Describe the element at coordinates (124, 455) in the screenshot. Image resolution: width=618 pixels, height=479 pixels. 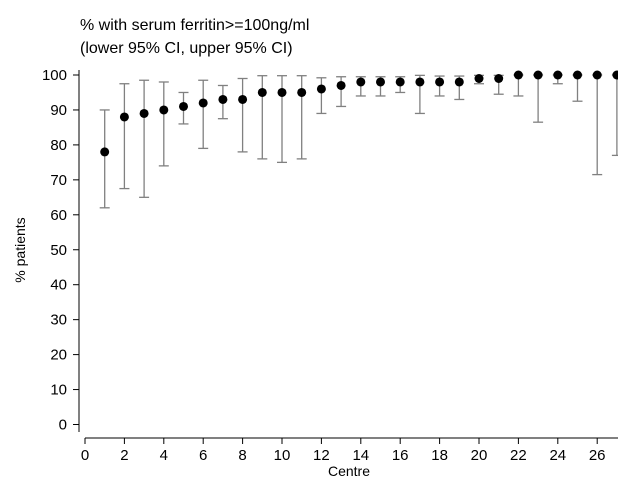
I see `x-tick-label: 2` at that location.